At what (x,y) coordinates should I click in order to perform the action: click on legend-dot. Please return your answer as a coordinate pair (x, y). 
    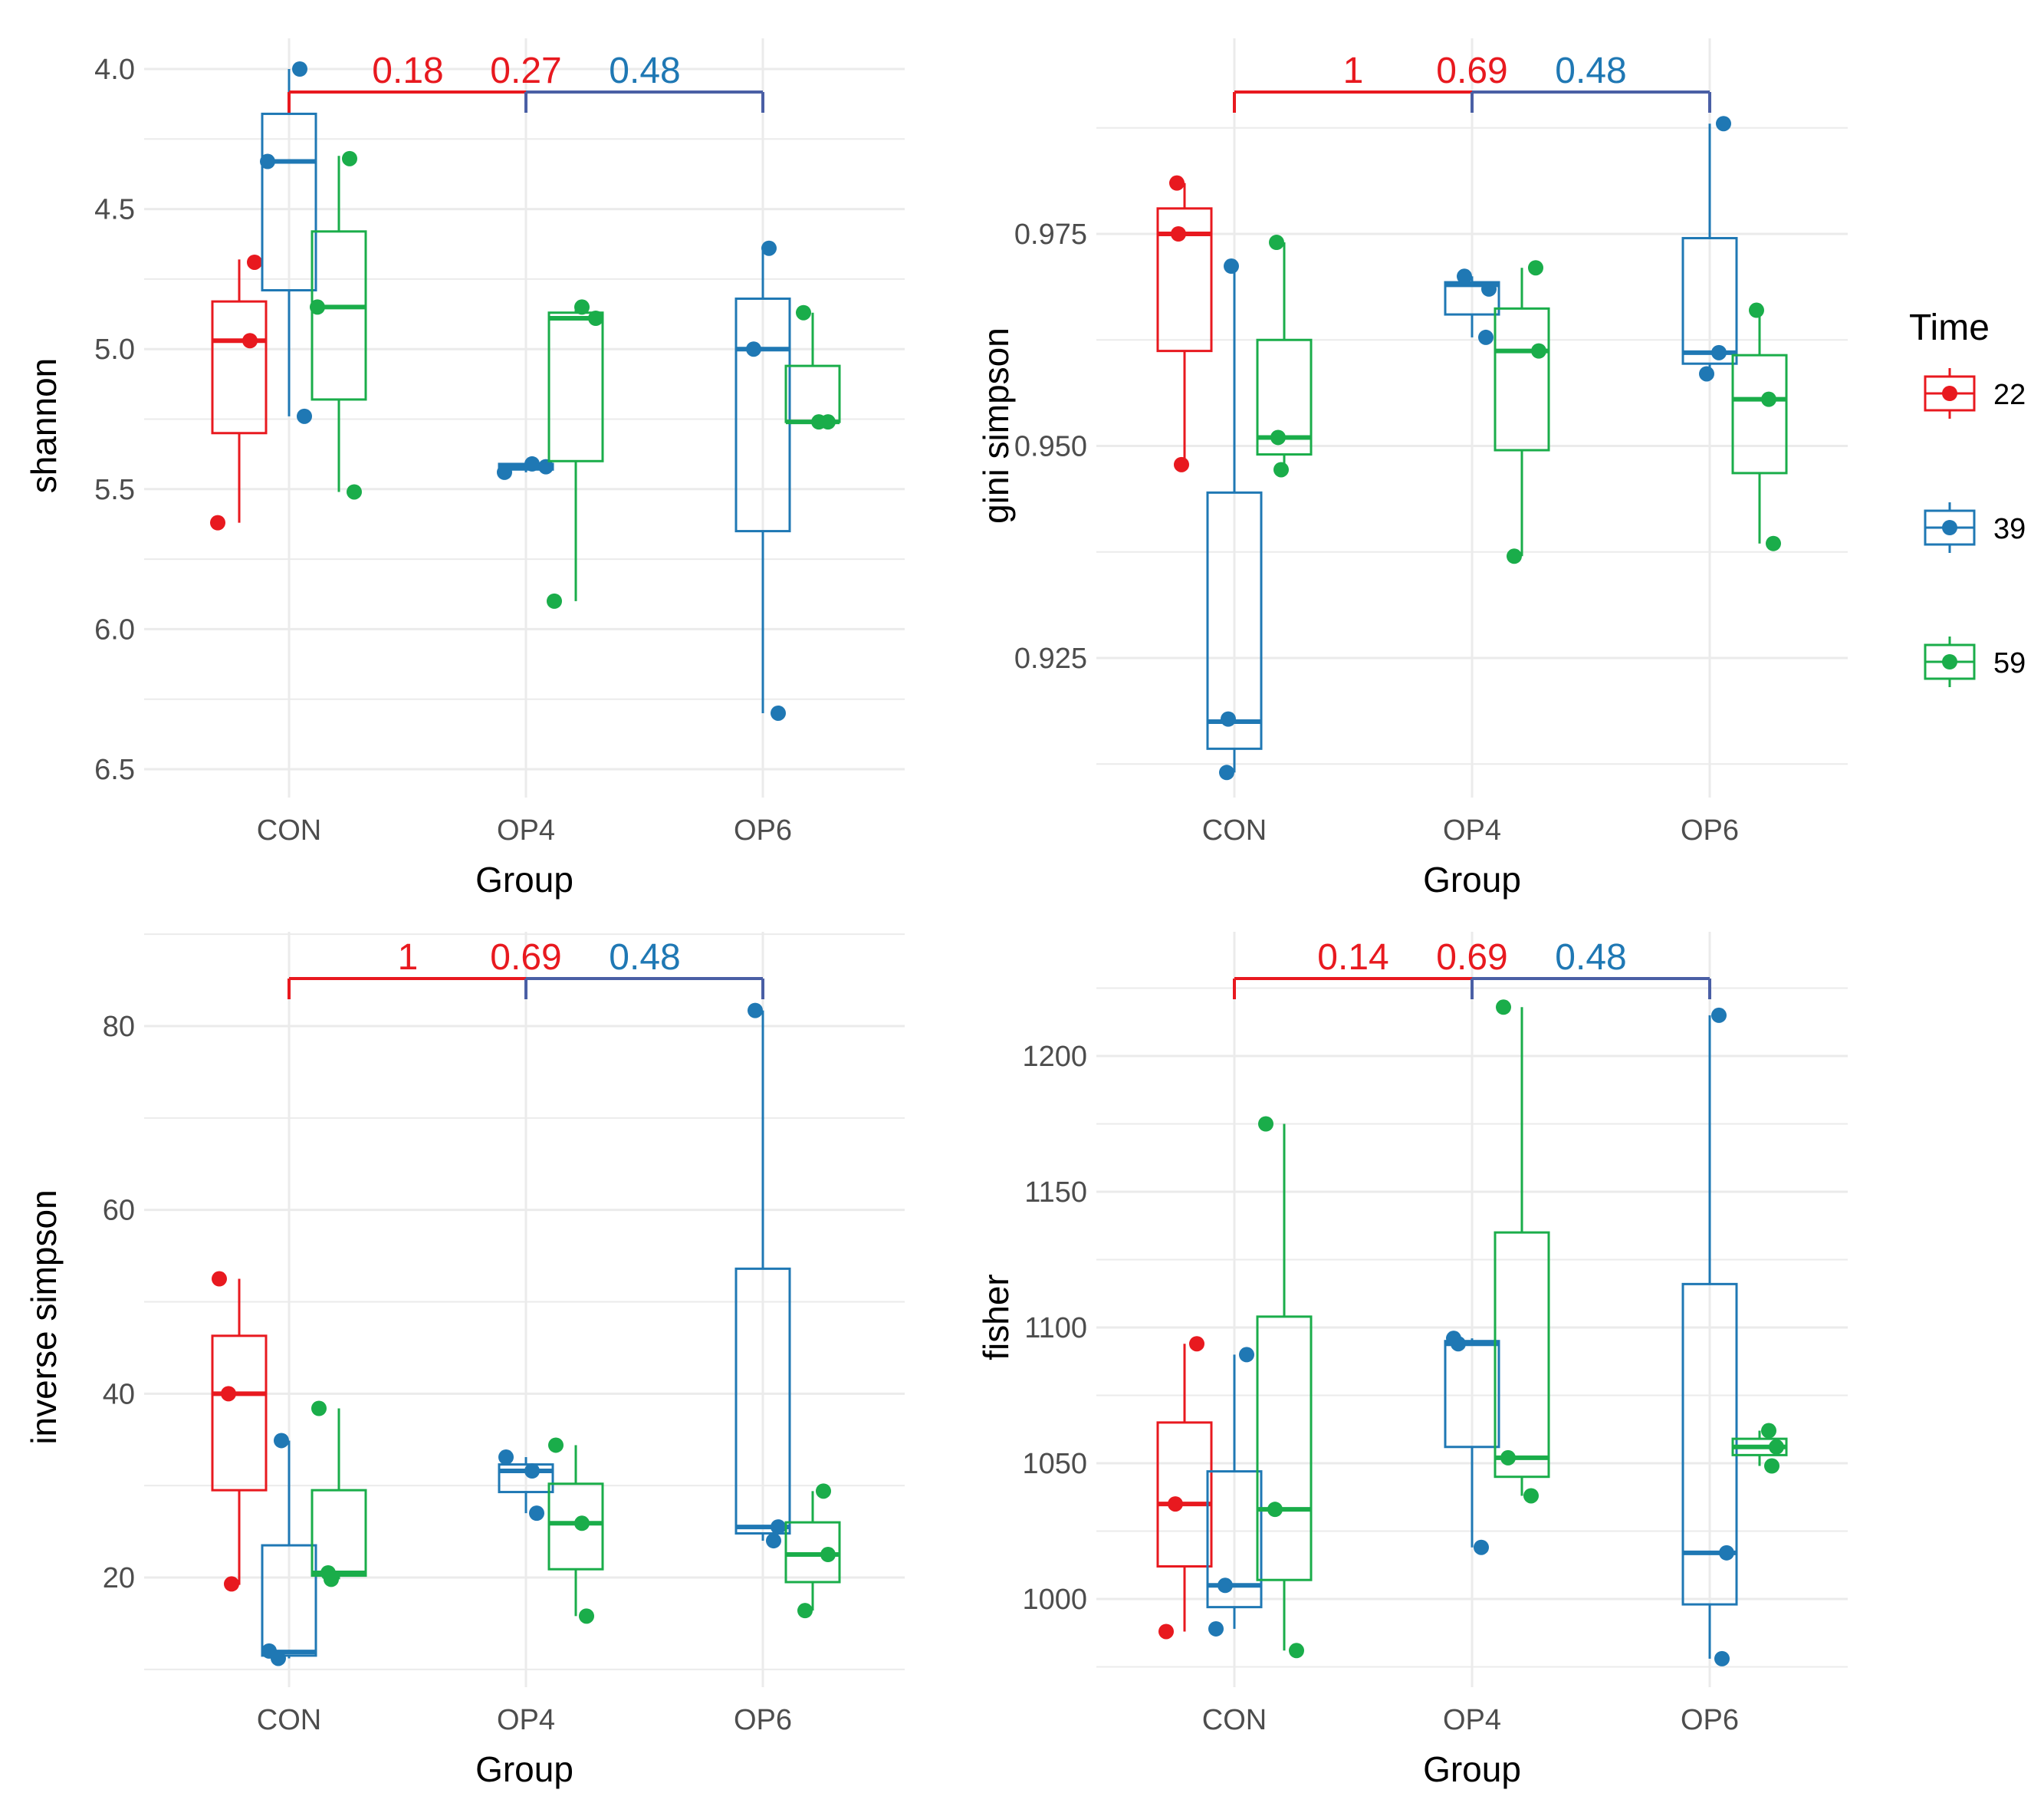
    Looking at the image, I should click on (1950, 393).